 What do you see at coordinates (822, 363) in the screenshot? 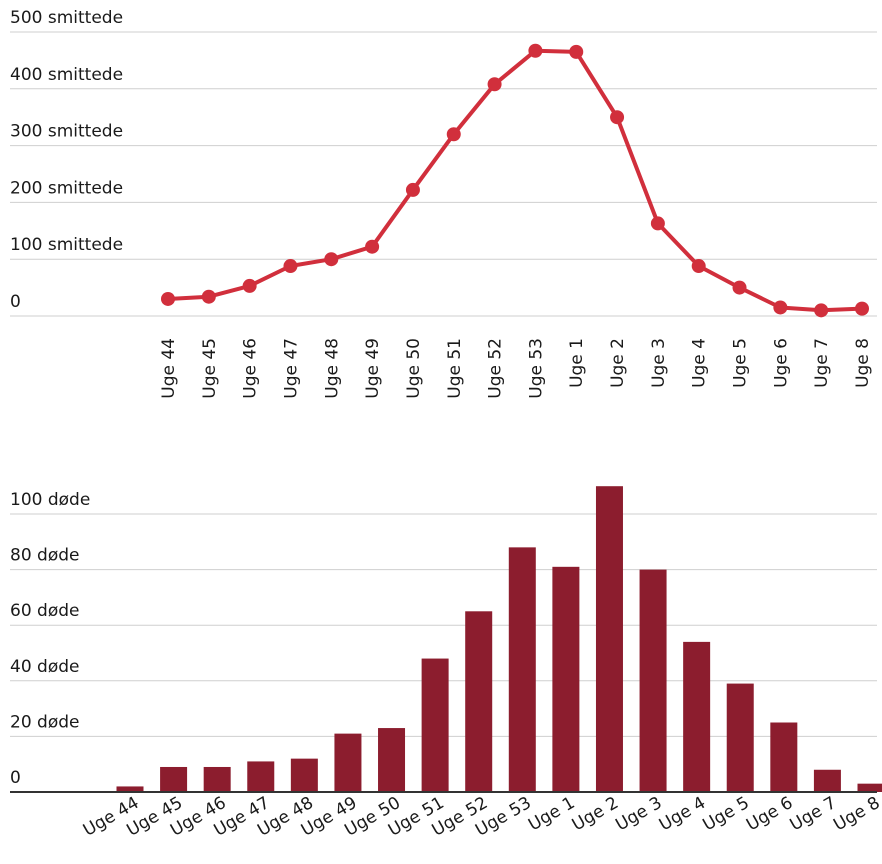
I see `infections-x-tick-label: Uge 7` at bounding box center [822, 363].